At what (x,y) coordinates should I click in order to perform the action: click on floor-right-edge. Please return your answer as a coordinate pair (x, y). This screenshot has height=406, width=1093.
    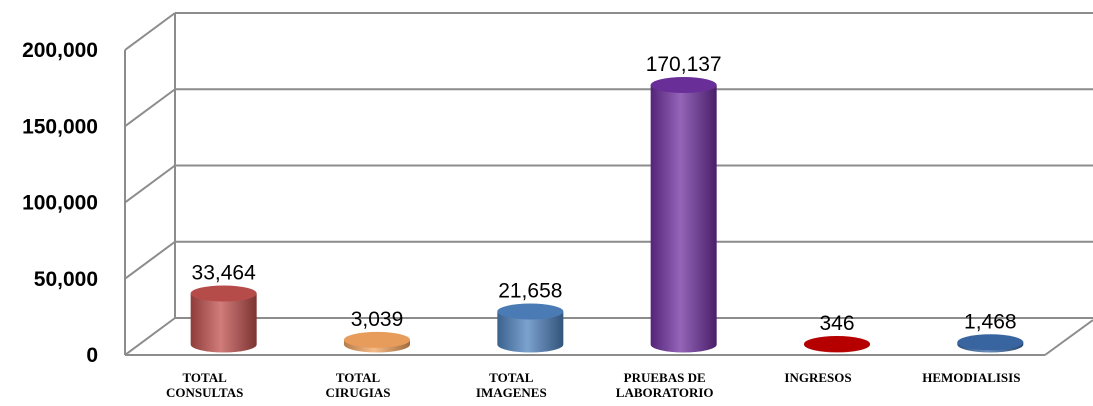
    Looking at the image, I should click on (1068, 337).